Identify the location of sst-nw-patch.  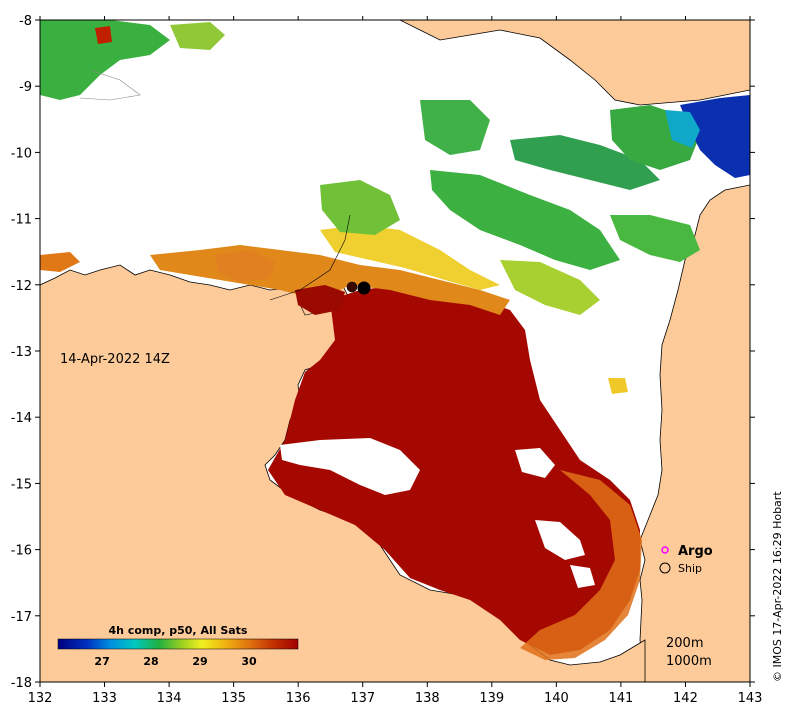
(105, 60).